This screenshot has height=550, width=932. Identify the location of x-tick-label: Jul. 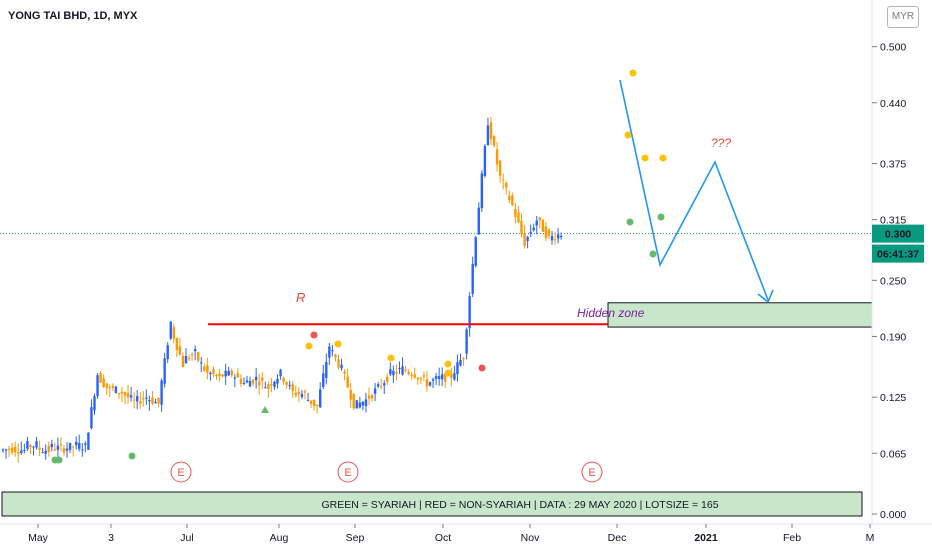
(186, 538).